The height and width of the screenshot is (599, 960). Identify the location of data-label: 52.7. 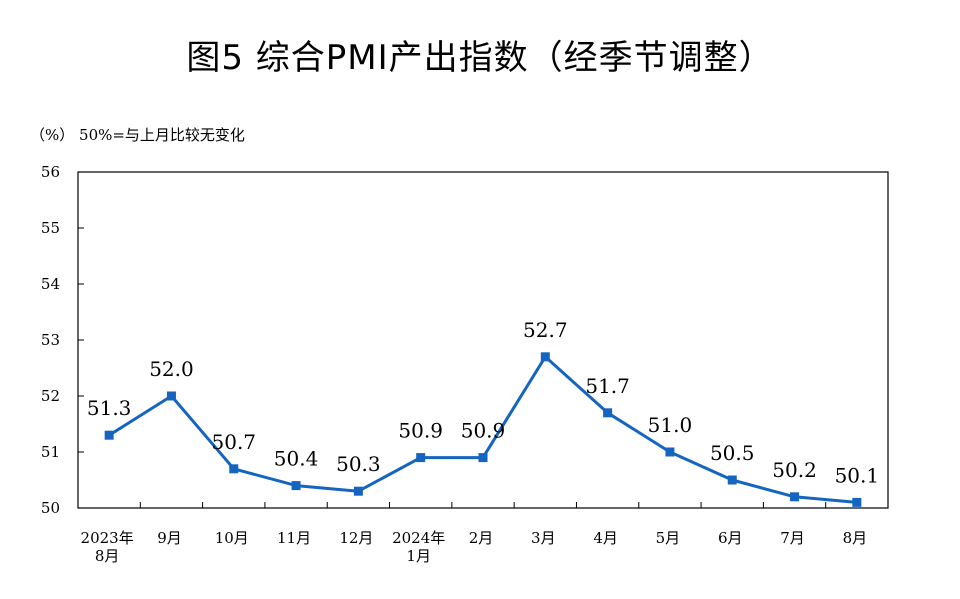
(545, 330).